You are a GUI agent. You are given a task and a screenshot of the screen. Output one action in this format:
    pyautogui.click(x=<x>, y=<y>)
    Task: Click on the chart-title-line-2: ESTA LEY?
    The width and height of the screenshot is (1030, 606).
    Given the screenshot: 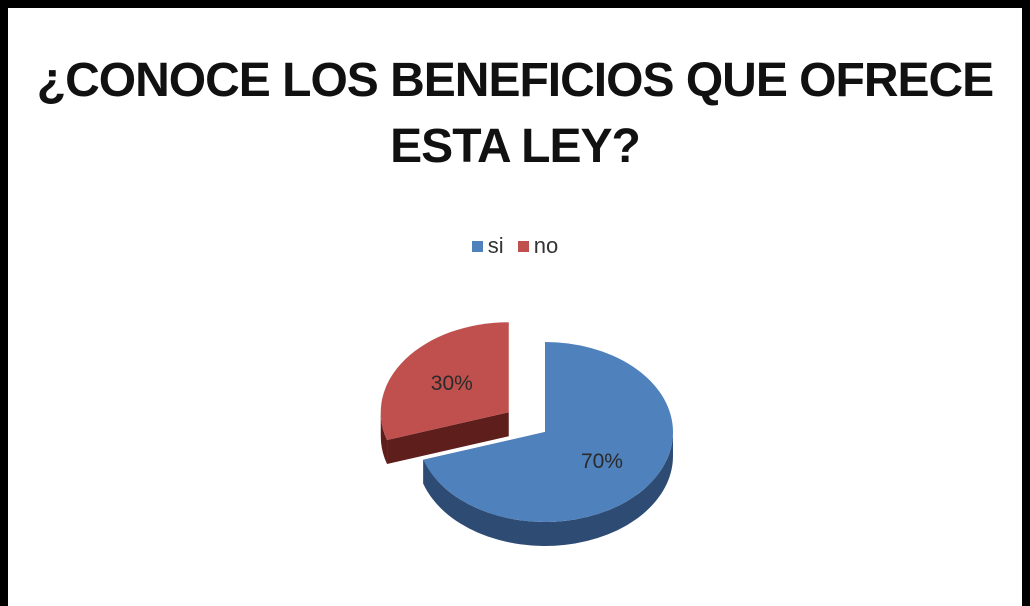 What is the action you would take?
    pyautogui.click(x=515, y=146)
    